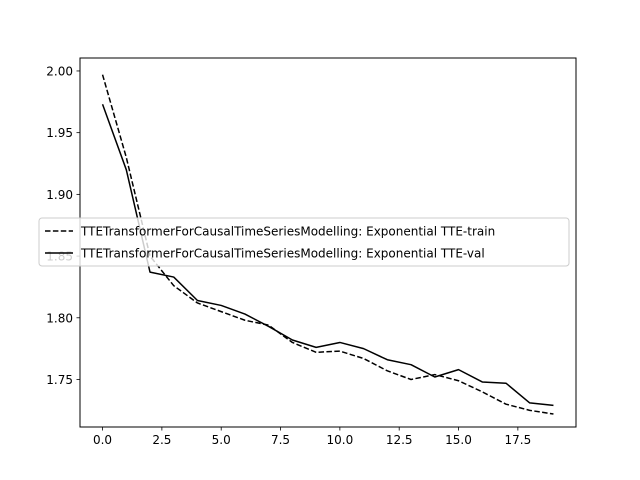 The height and width of the screenshot is (480, 640). Describe the element at coordinates (517, 440) in the screenshot. I see `x-tick-label: 17.5` at that location.